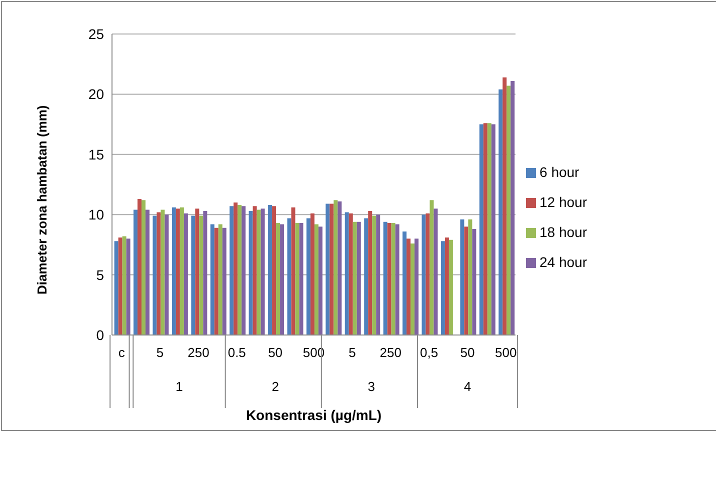 This screenshot has width=716, height=495. I want to click on legend-label: 6 hour, so click(560, 172).